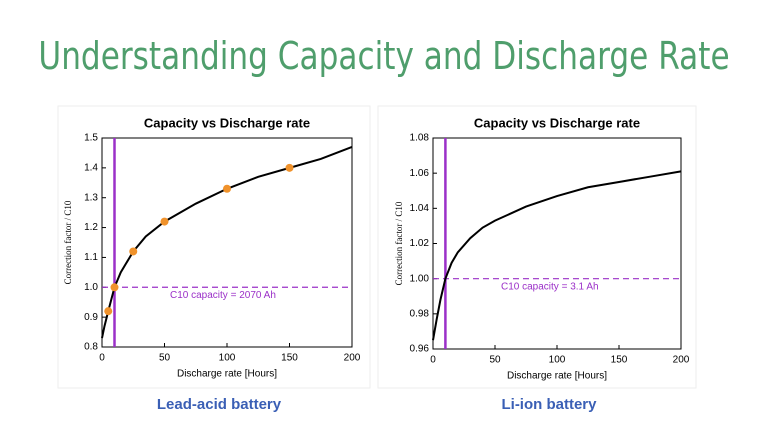 The image size is (768, 444). What do you see at coordinates (420, 208) in the screenshot?
I see `y-tick-label: 1.04` at bounding box center [420, 208].